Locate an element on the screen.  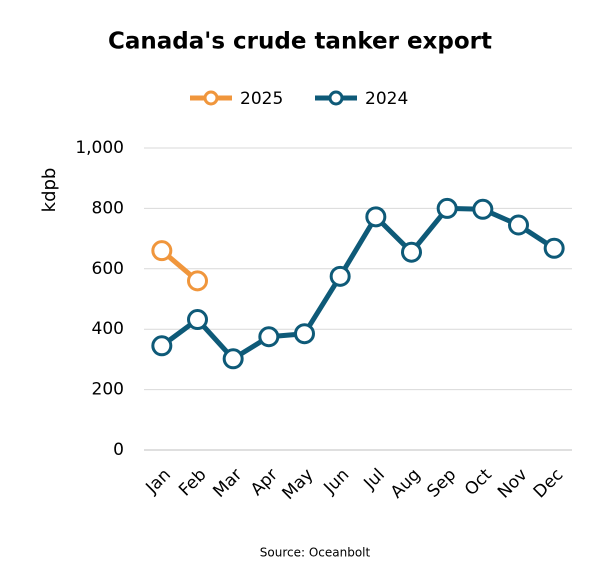
y-axis-label: kdpb is located at coordinates (49, 190).